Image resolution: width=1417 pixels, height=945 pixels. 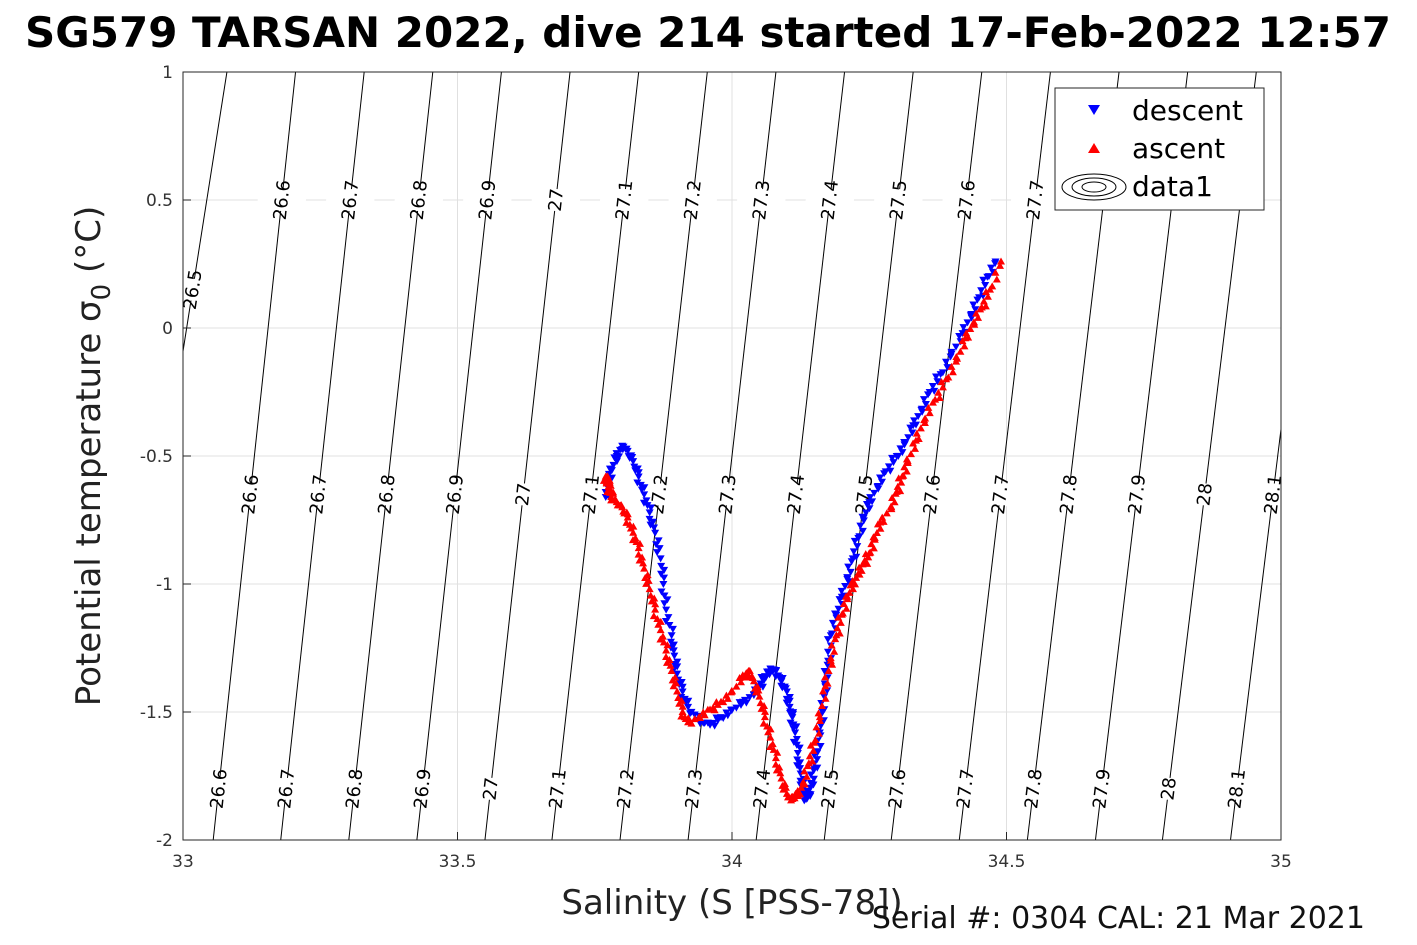 What do you see at coordinates (1034, 789) in the screenshot?
I see `contour-label: 27.8` at bounding box center [1034, 789].